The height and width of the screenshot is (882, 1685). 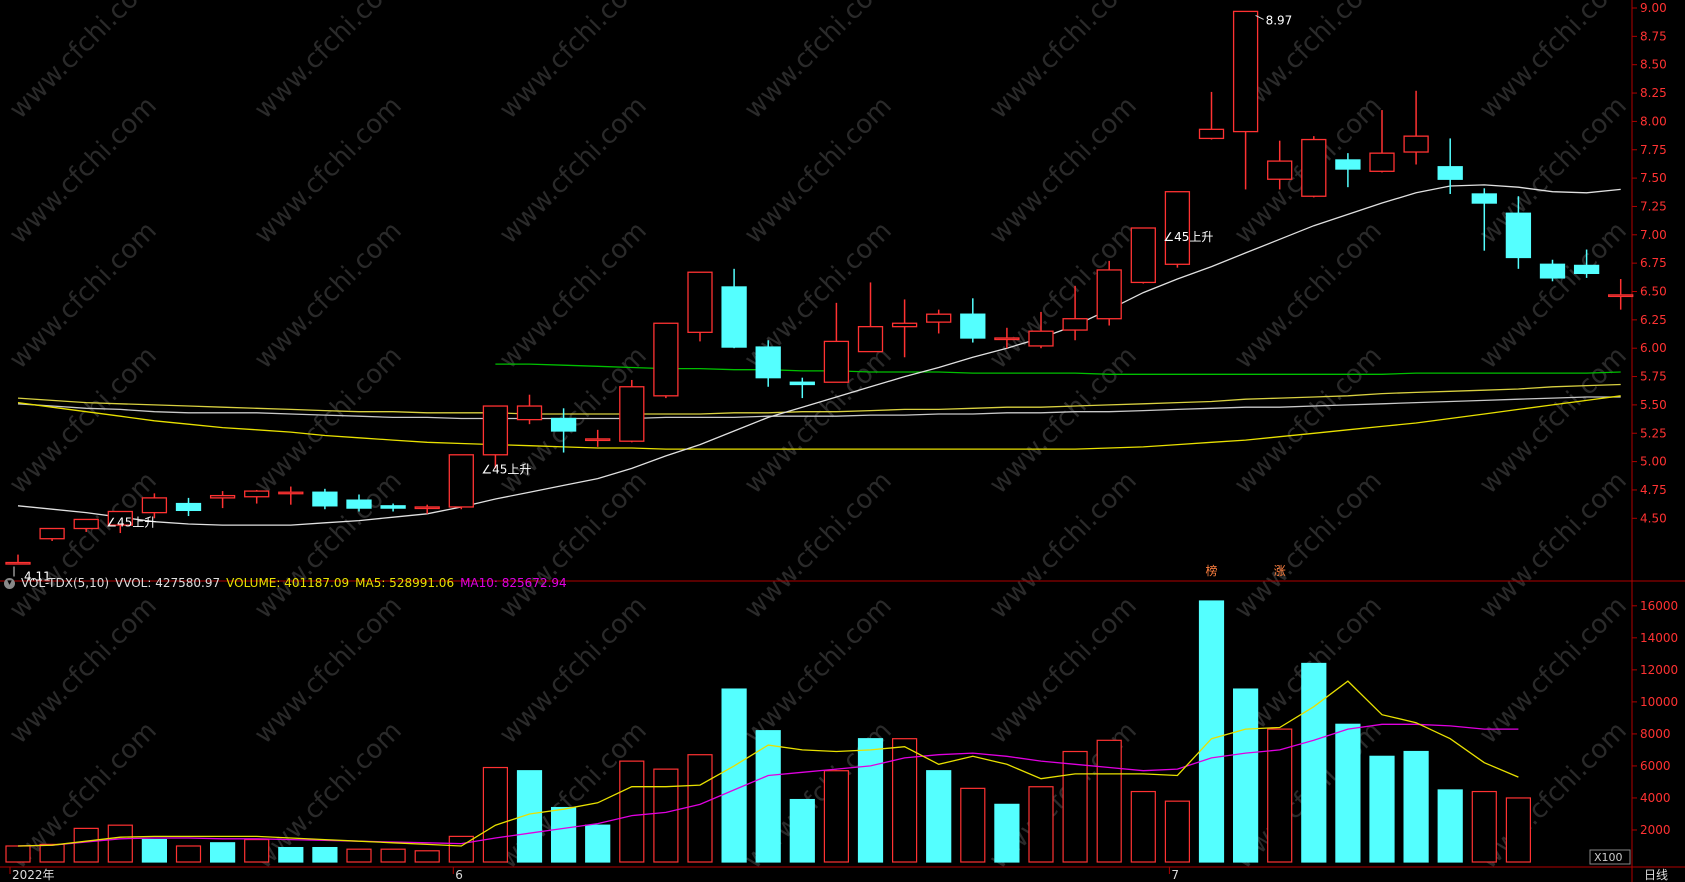 What do you see at coordinates (9, 583) in the screenshot?
I see `indicator-toggle-icon: ▾` at bounding box center [9, 583].